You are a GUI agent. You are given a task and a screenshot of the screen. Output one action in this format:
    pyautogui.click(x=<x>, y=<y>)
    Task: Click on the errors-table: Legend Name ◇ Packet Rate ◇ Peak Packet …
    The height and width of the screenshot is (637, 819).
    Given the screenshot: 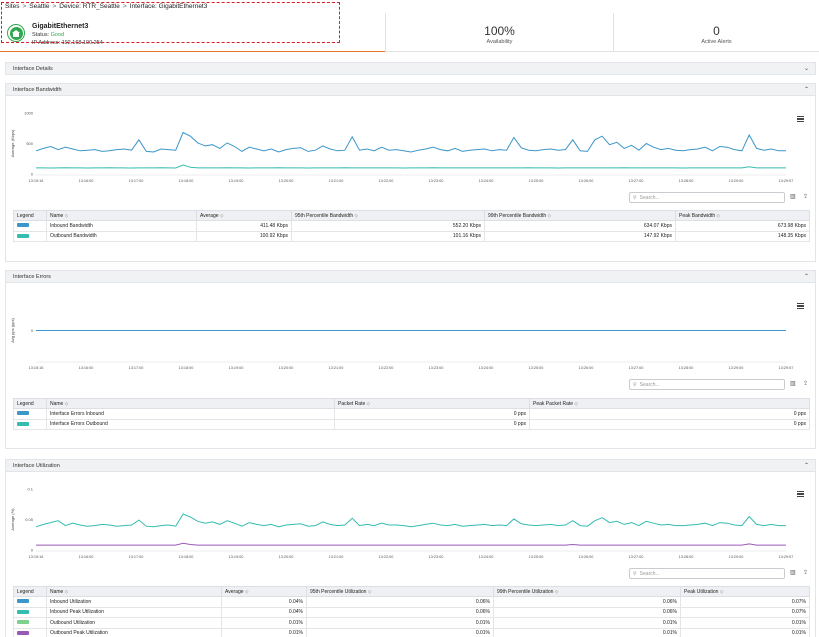 What is the action you would take?
    pyautogui.click(x=411, y=414)
    